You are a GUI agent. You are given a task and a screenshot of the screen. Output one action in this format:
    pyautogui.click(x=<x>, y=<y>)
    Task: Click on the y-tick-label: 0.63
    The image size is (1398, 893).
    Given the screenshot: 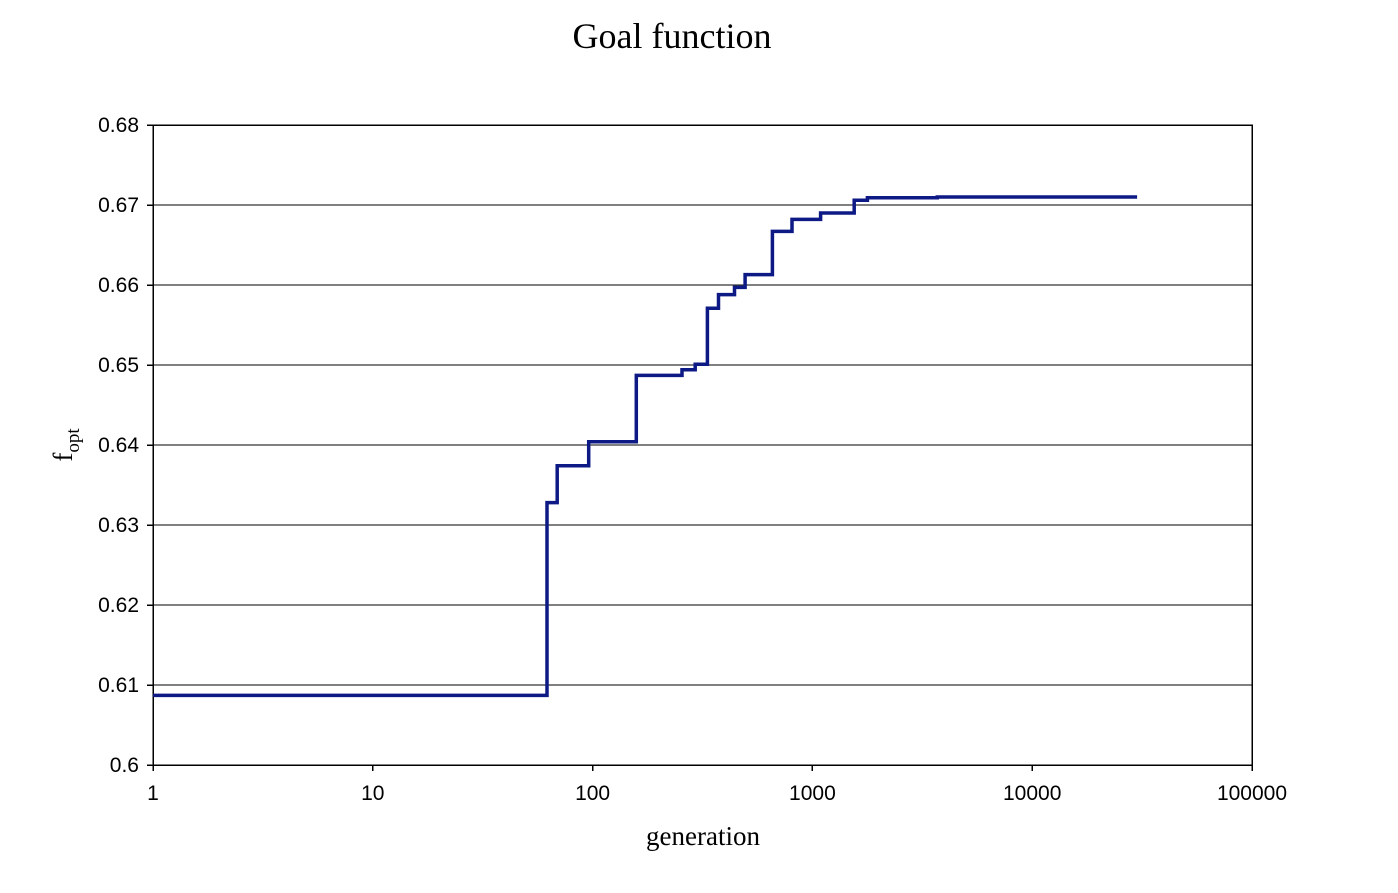 What is the action you would take?
    pyautogui.click(x=118, y=525)
    